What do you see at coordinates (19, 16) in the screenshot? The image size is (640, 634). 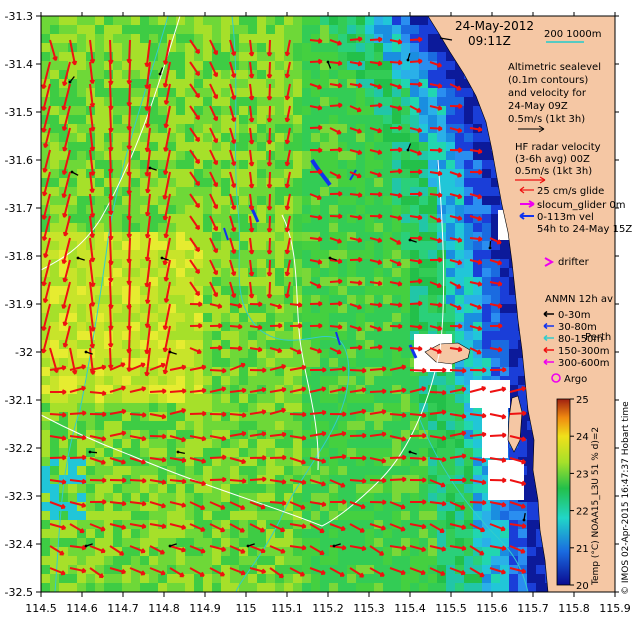 I see `y-tick-label: -31.3` at bounding box center [19, 16].